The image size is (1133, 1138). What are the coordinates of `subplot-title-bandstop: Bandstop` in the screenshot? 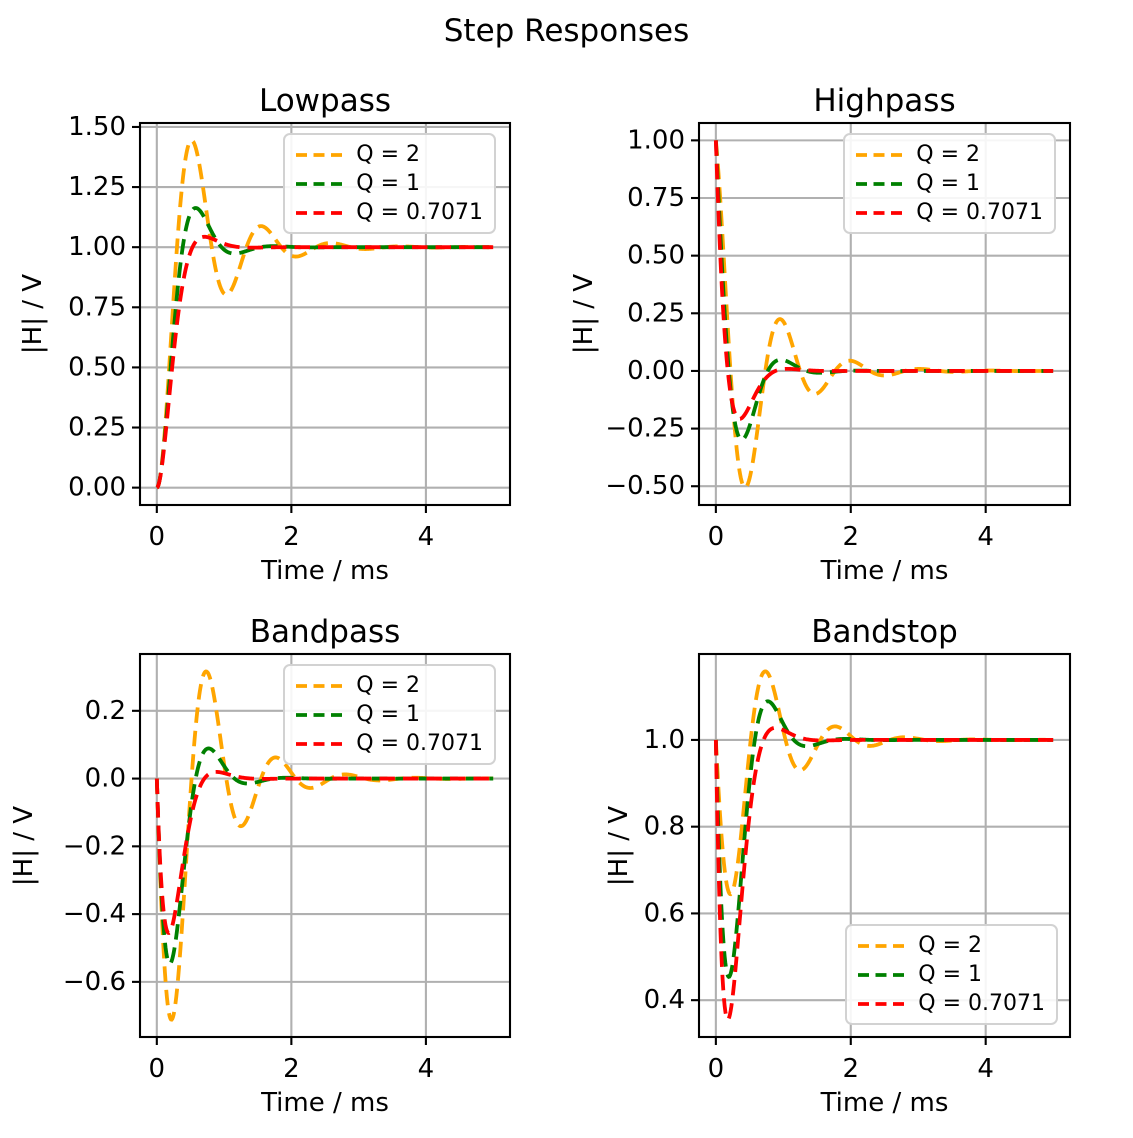 It's located at (884, 632).